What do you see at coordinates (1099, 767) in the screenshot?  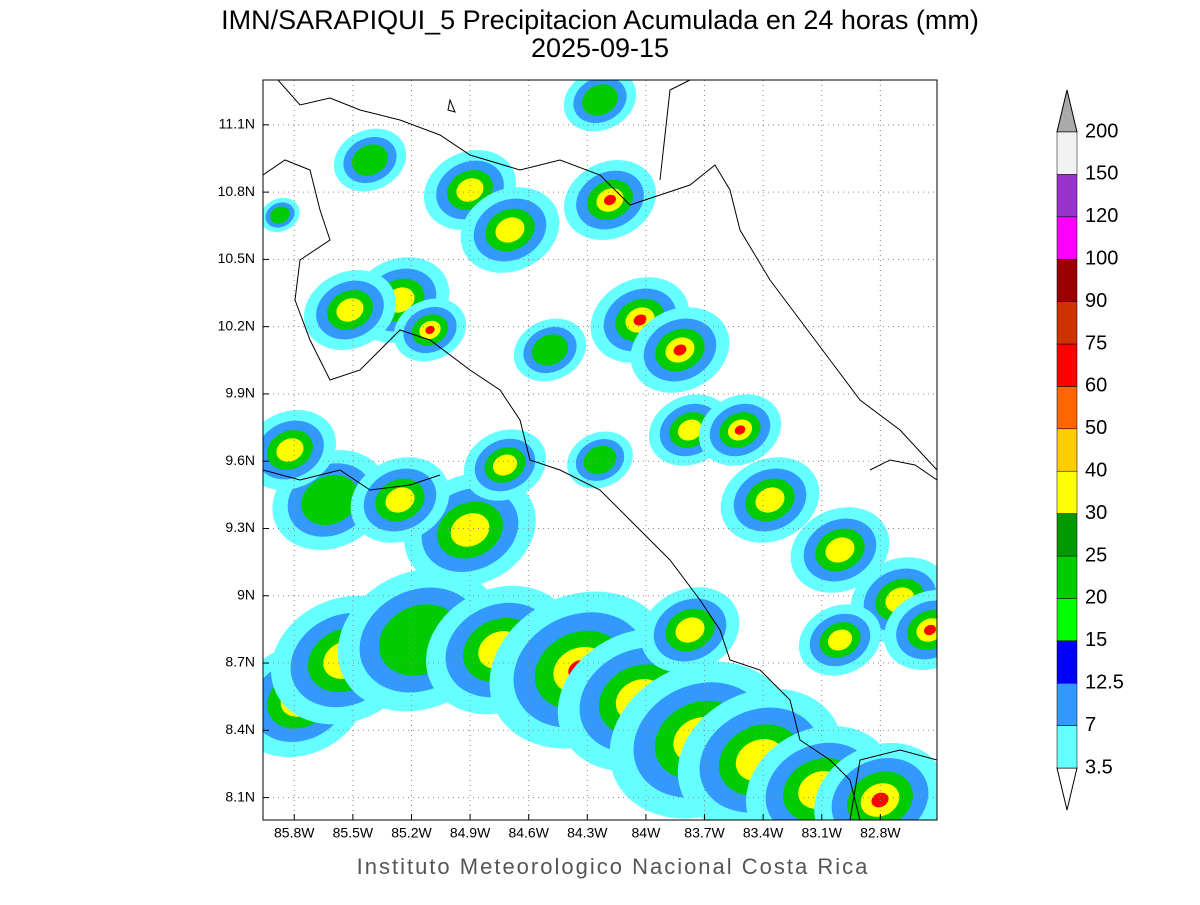 I see `colorbar-label: 3.5` at bounding box center [1099, 767].